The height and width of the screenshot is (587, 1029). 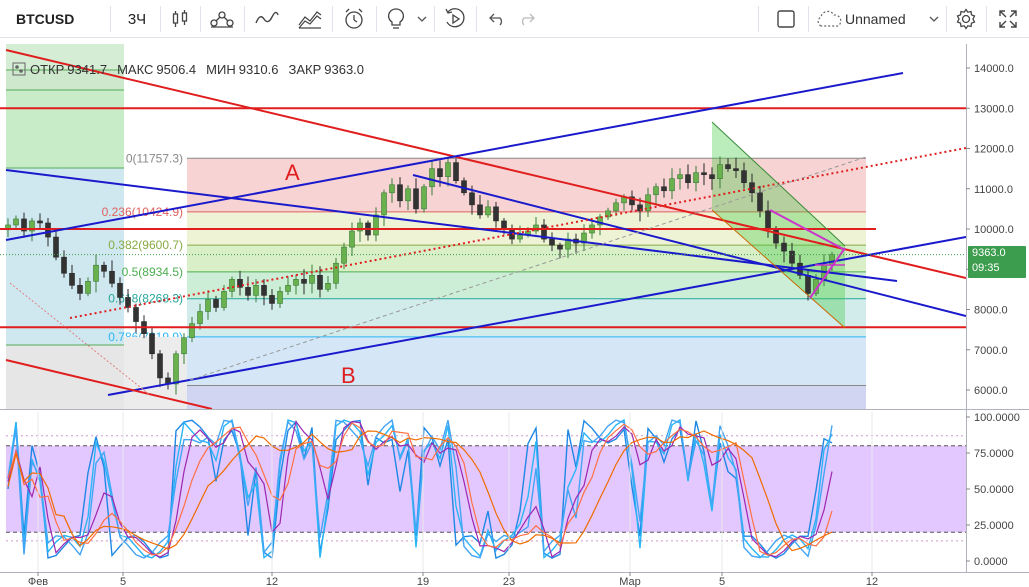 What do you see at coordinates (47, 69) in the screenshot?
I see `open-label: ОТКР` at bounding box center [47, 69].